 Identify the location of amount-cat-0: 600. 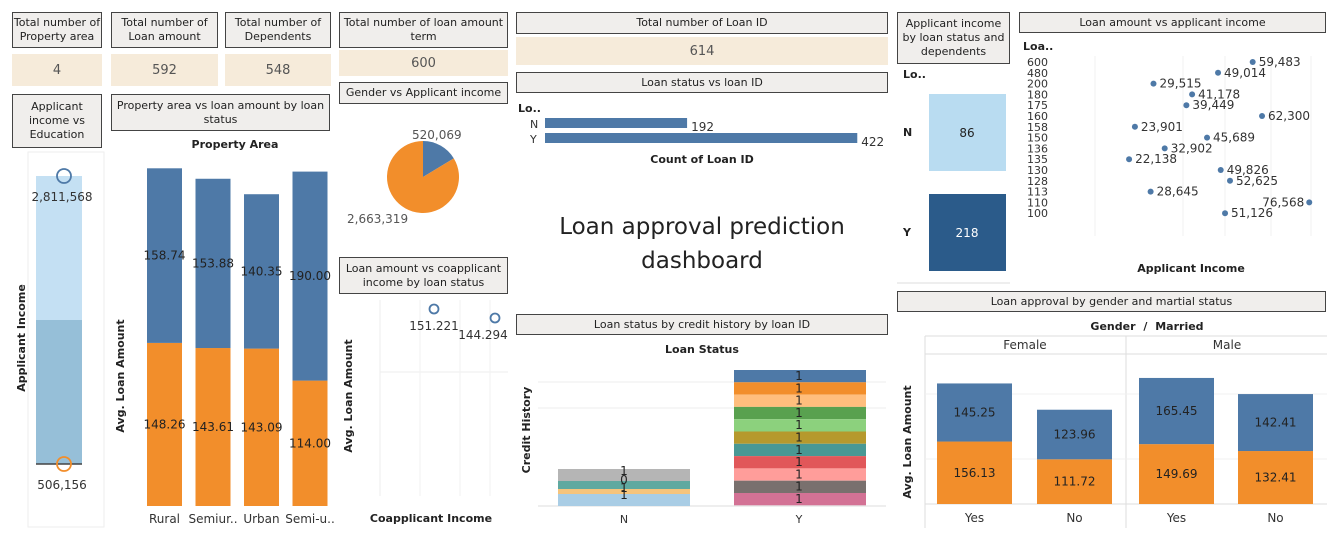
(1037, 62).